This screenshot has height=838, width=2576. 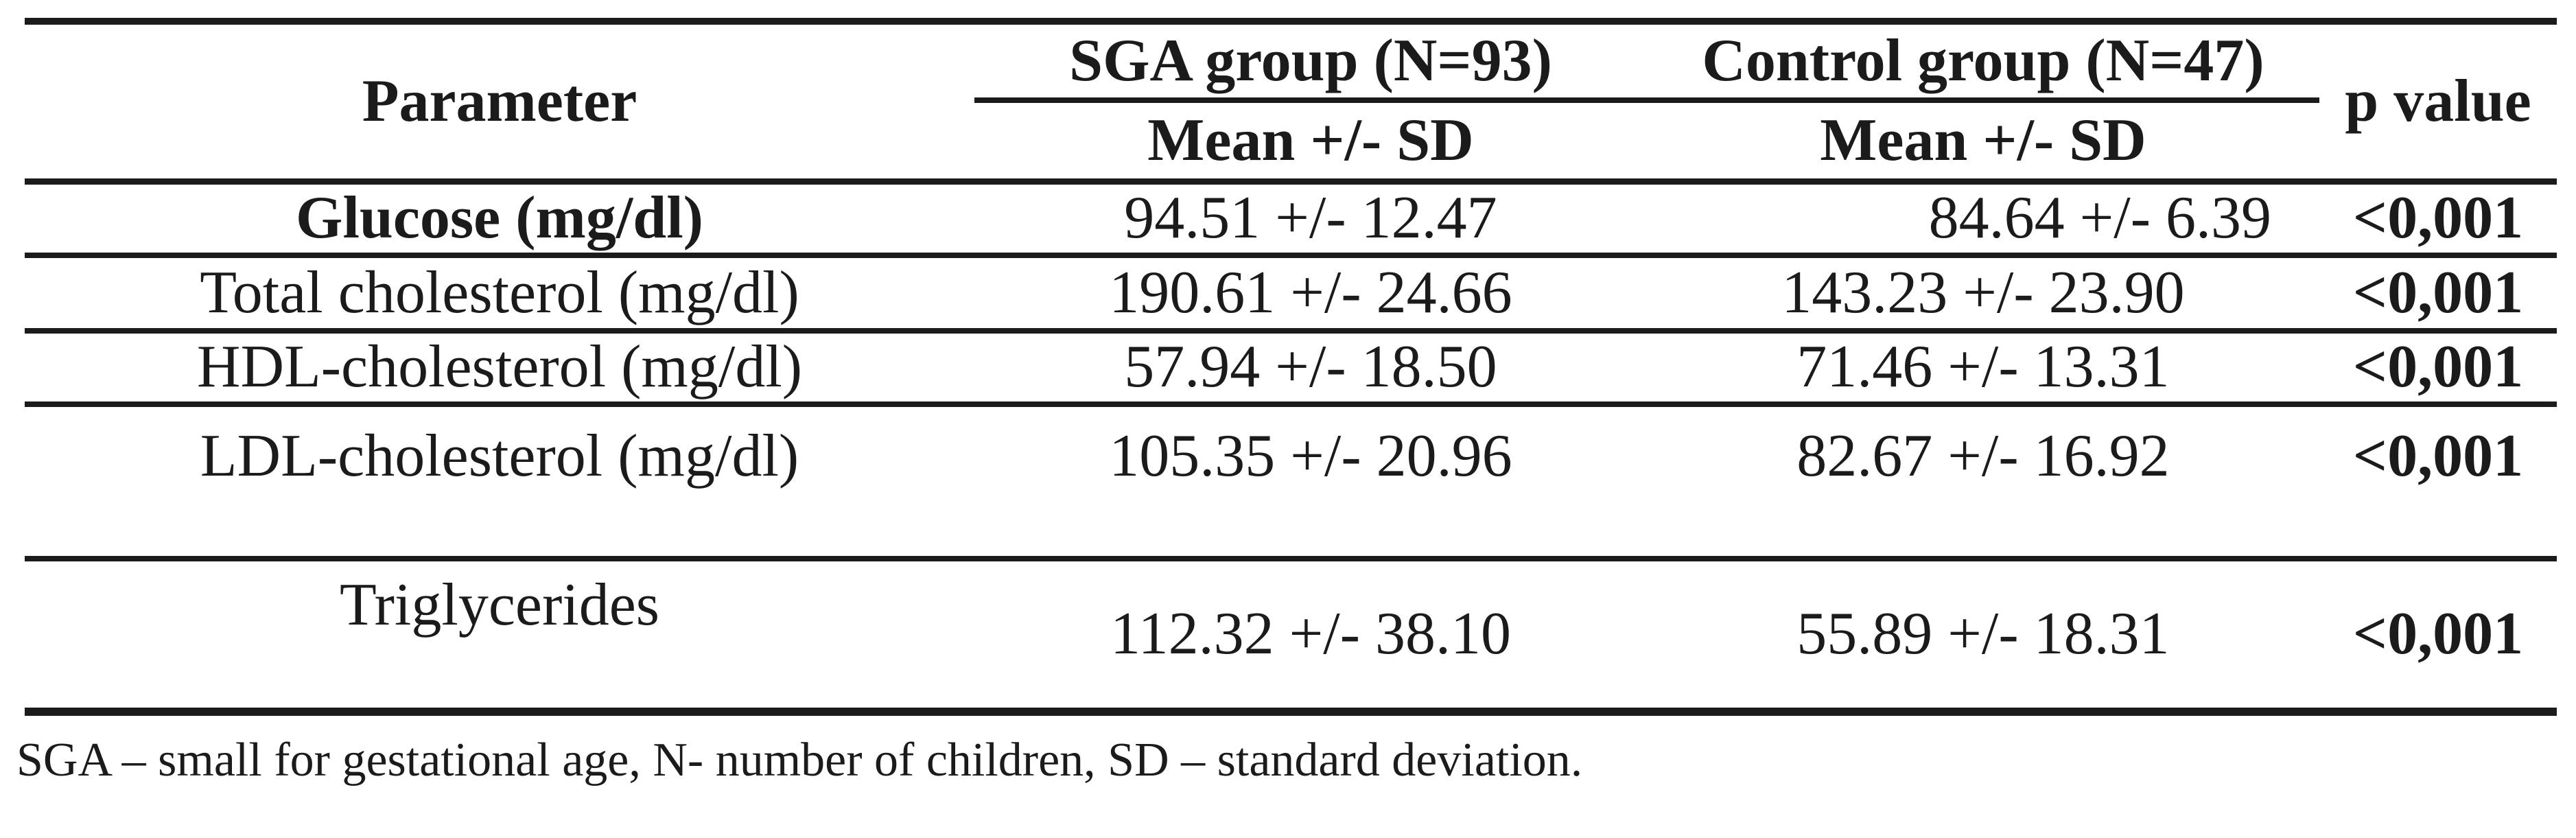 I want to click on subheader-sga-mean-sd: Mean +/- SD, so click(x=1310, y=142).